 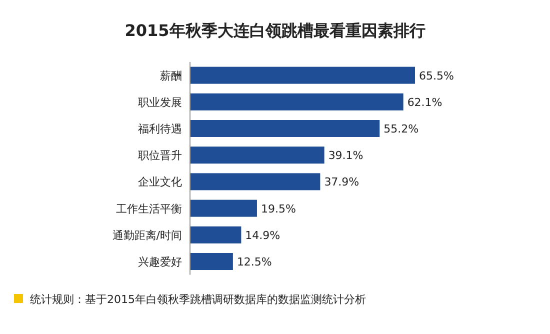 What do you see at coordinates (171, 75) in the screenshot?
I see `y-tick-label: 薪酬` at bounding box center [171, 75].